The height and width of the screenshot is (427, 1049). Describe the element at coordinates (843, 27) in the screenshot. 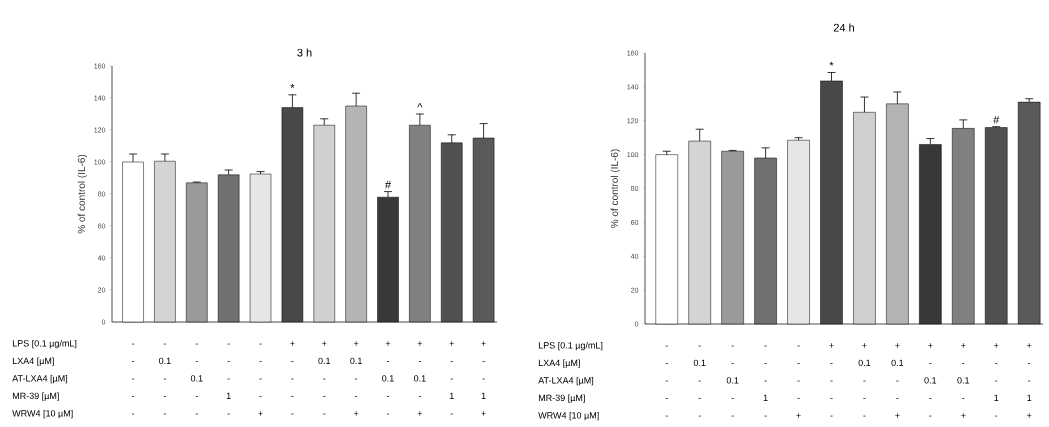

I see `chart-title: 24 h` at that location.